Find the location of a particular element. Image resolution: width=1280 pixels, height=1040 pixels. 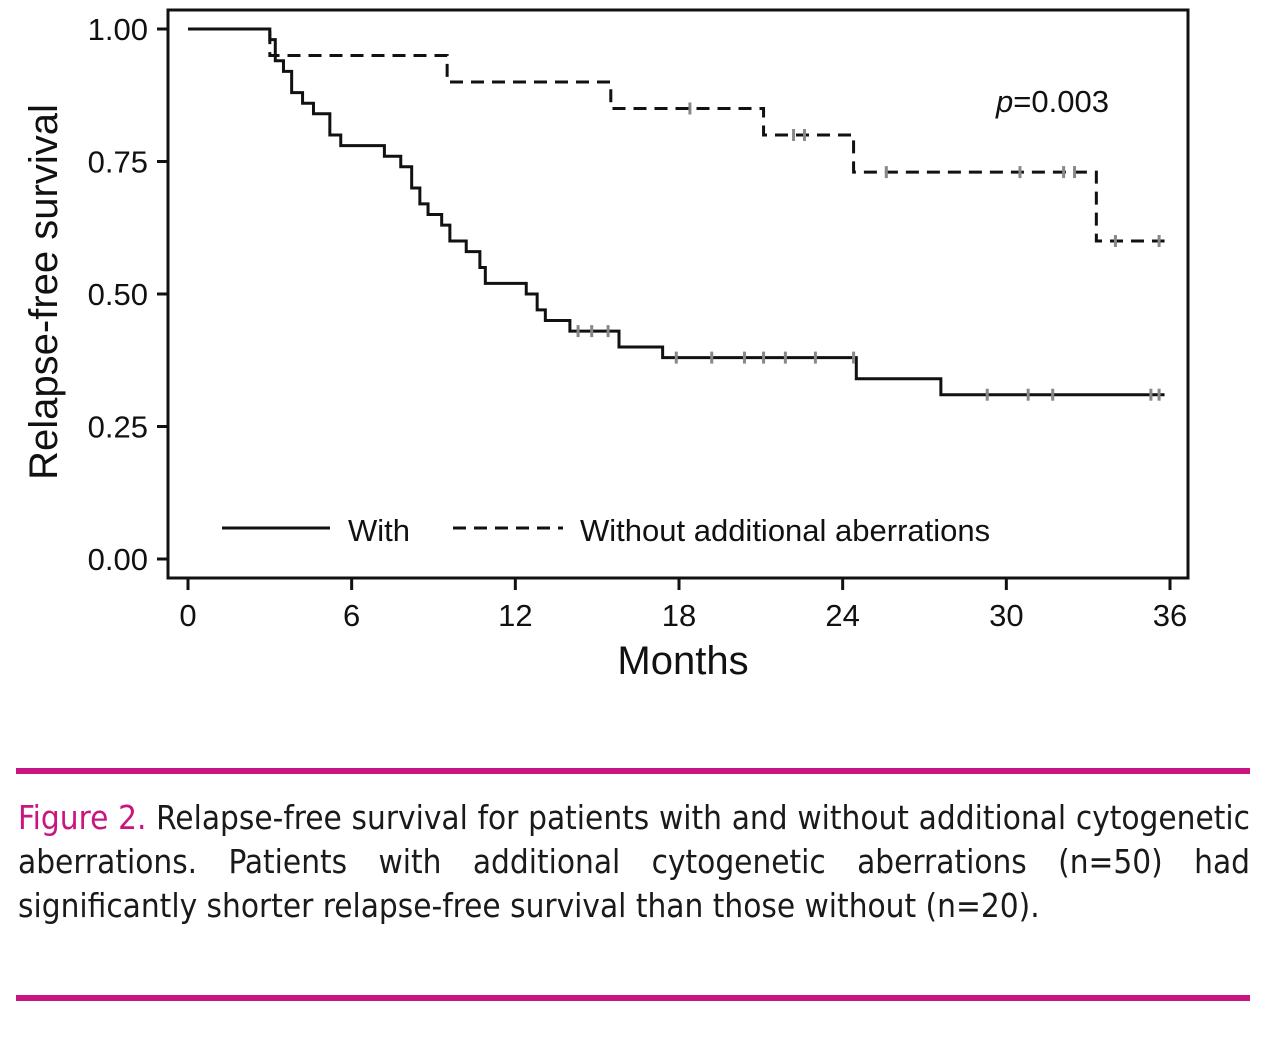

x-axis-title: Months is located at coordinates (682, 661).